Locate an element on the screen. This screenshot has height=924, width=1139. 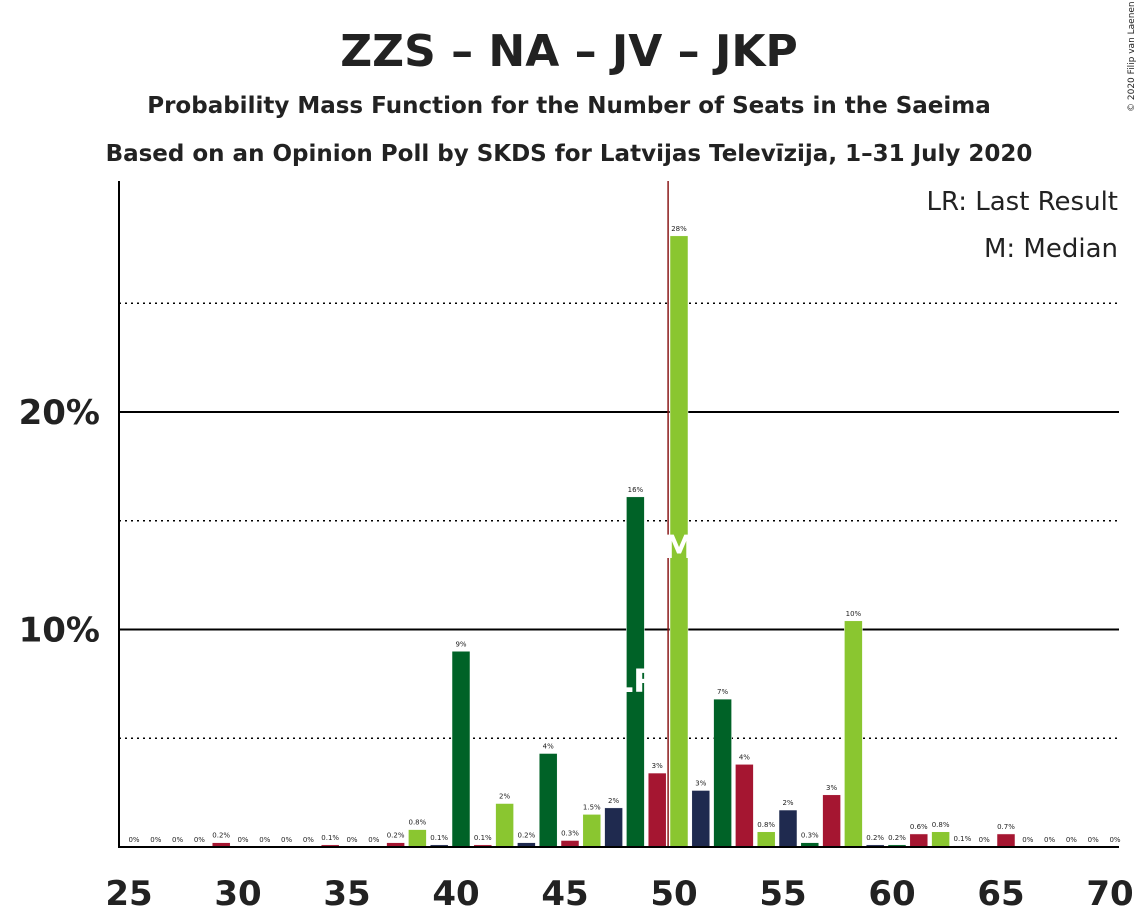
chart-title: ZZS – NA – JV – JKP is located at coordinates (568, 51).